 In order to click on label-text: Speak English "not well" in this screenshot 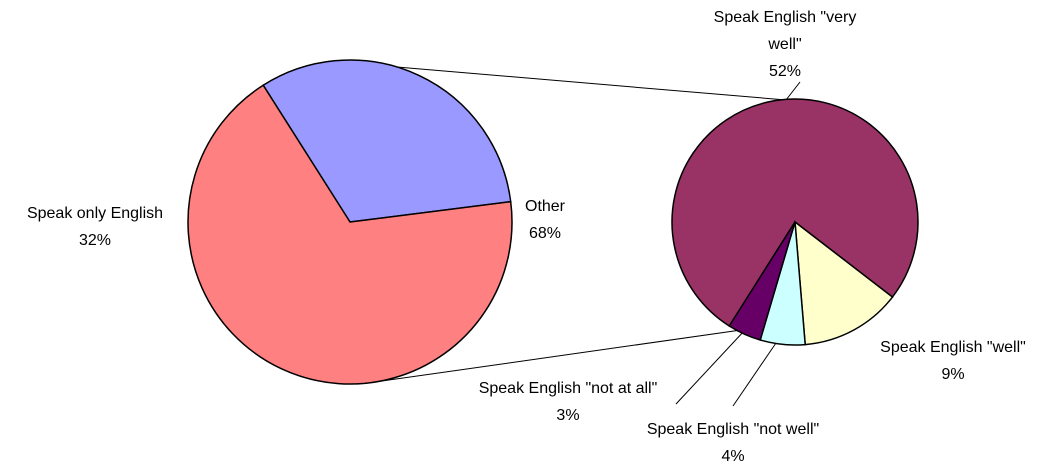, I will do `click(733, 429)`.